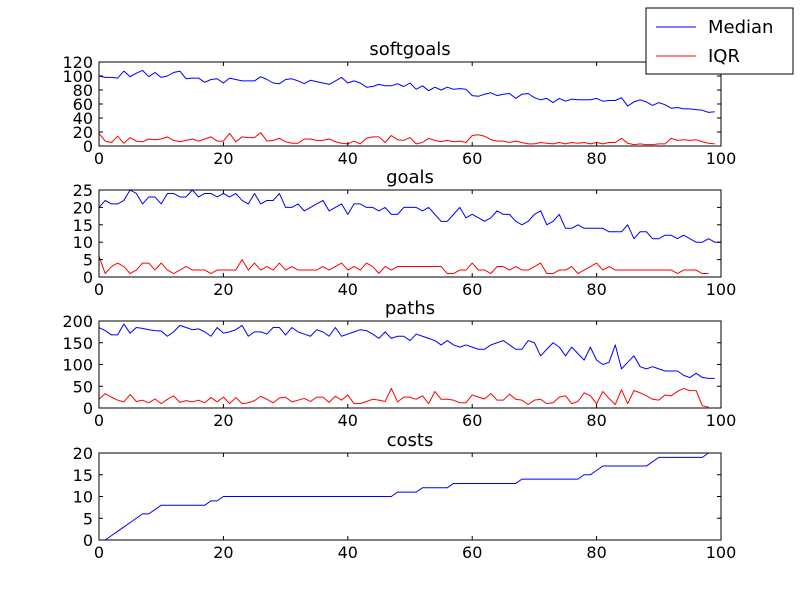  I want to click on legend: Median IQR, so click(719, 41).